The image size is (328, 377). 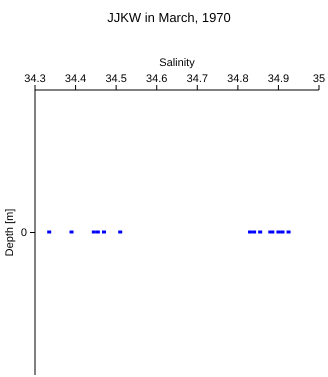 What do you see at coordinates (35, 79) in the screenshot?
I see `x-tick-label: 34.3` at bounding box center [35, 79].